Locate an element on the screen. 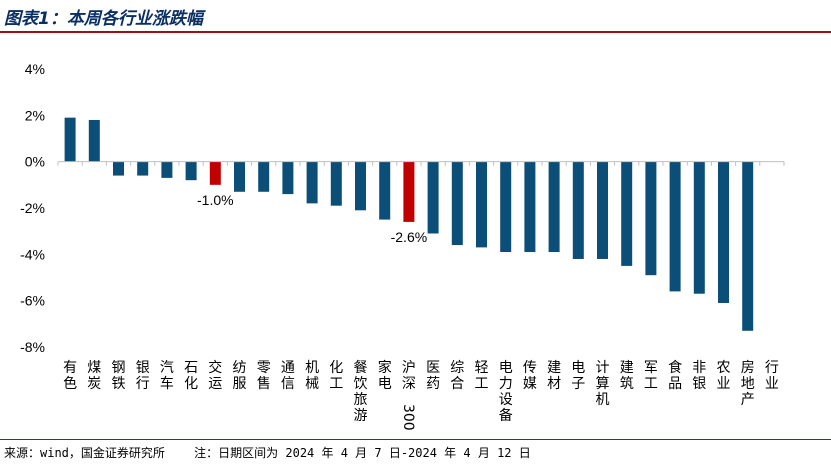 The image size is (831, 465). category-label: 银行 is located at coordinates (143, 376).